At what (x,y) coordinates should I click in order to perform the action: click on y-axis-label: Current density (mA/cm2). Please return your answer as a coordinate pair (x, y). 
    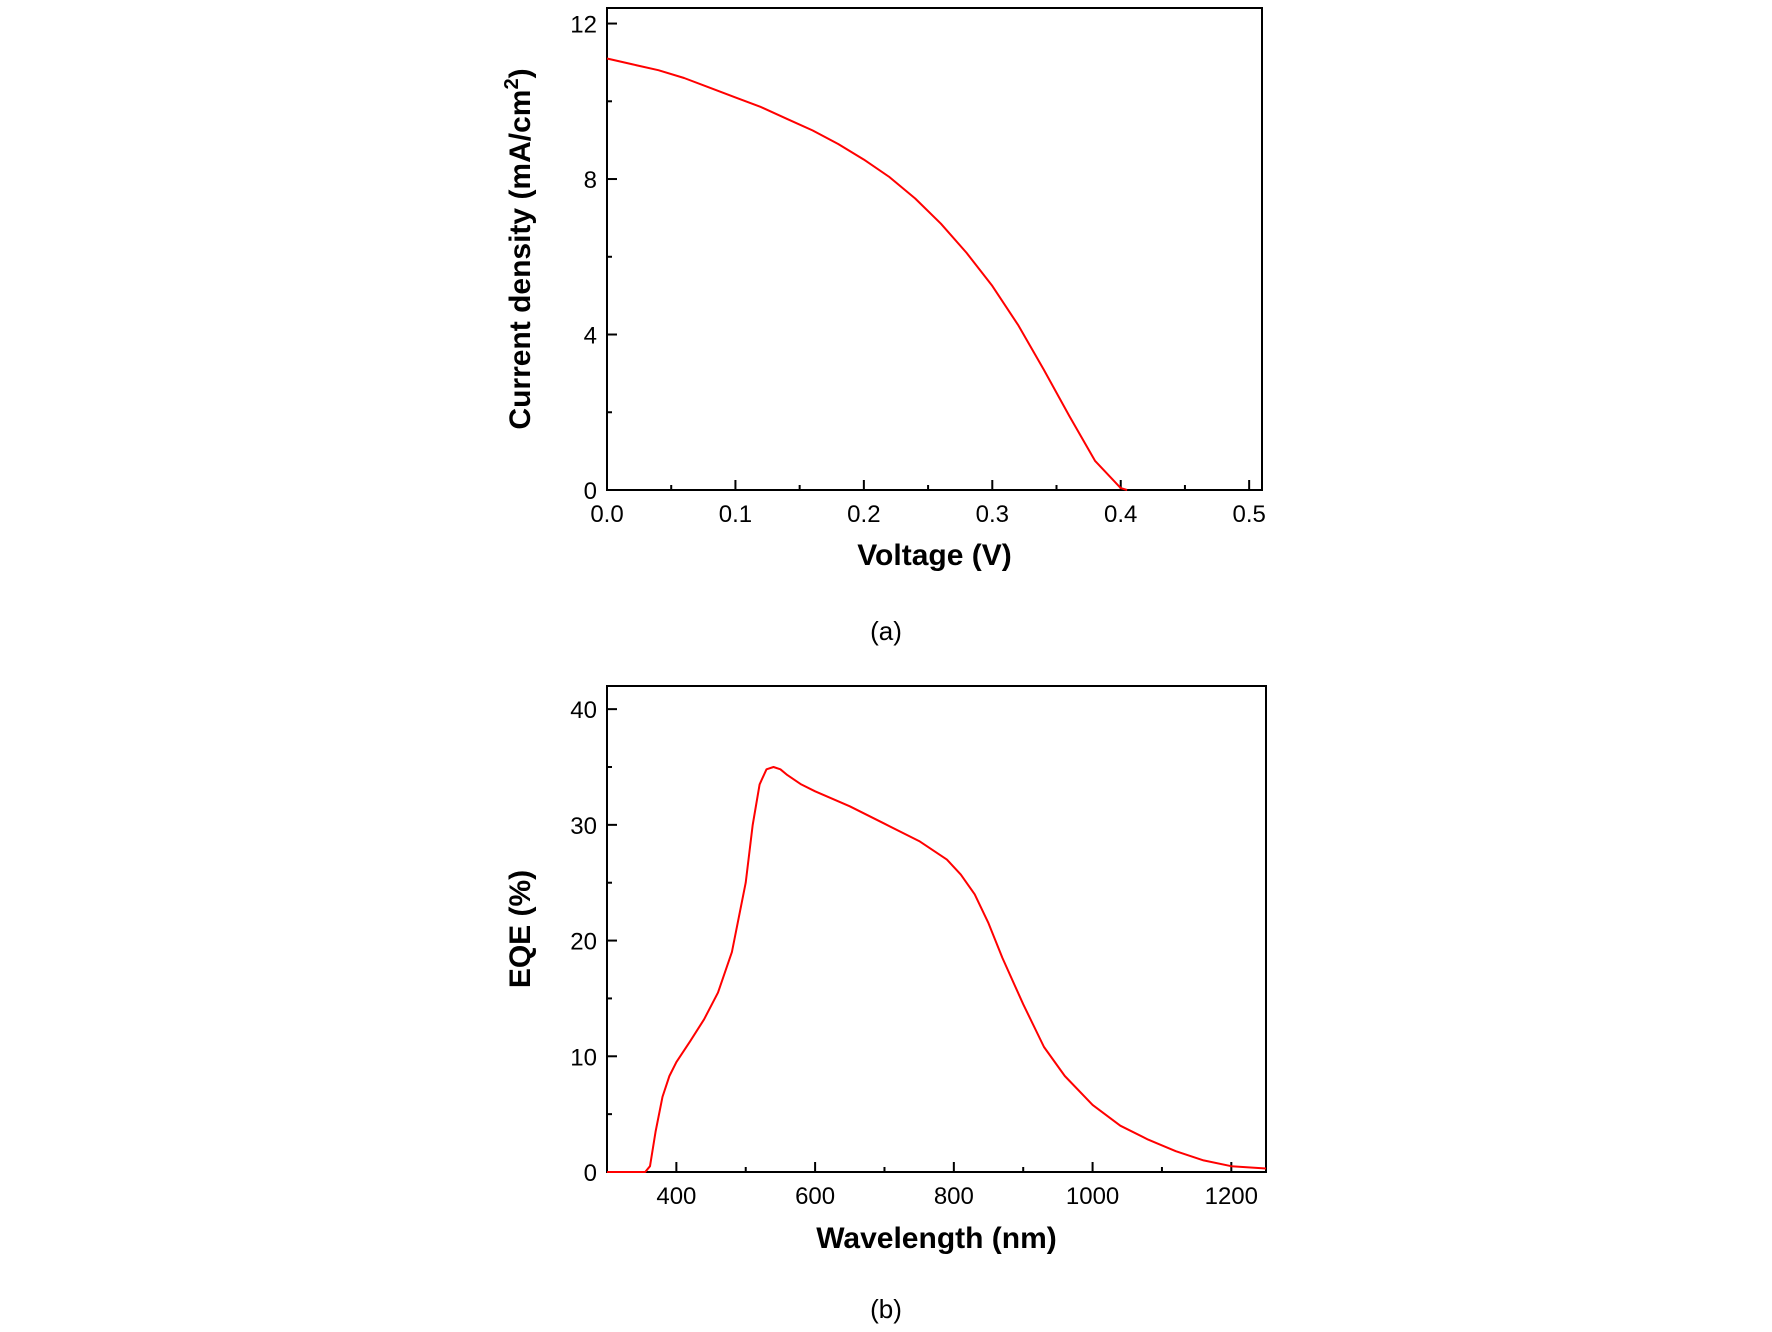
    Looking at the image, I should click on (519, 248).